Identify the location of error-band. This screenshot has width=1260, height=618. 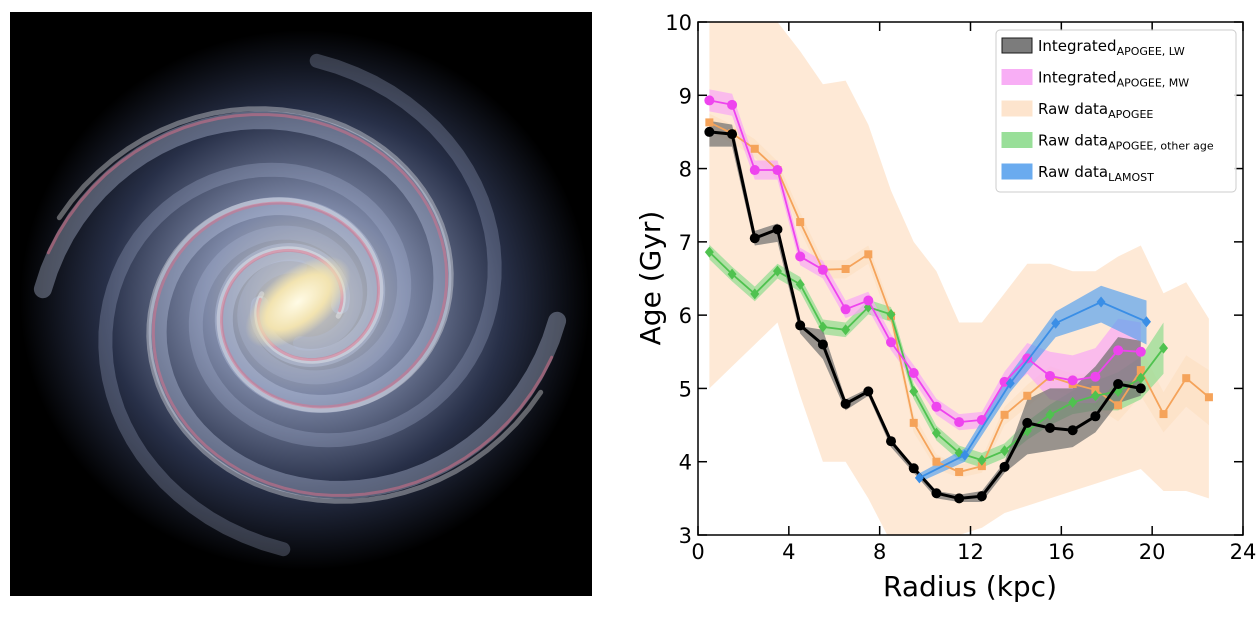
(1033, 384).